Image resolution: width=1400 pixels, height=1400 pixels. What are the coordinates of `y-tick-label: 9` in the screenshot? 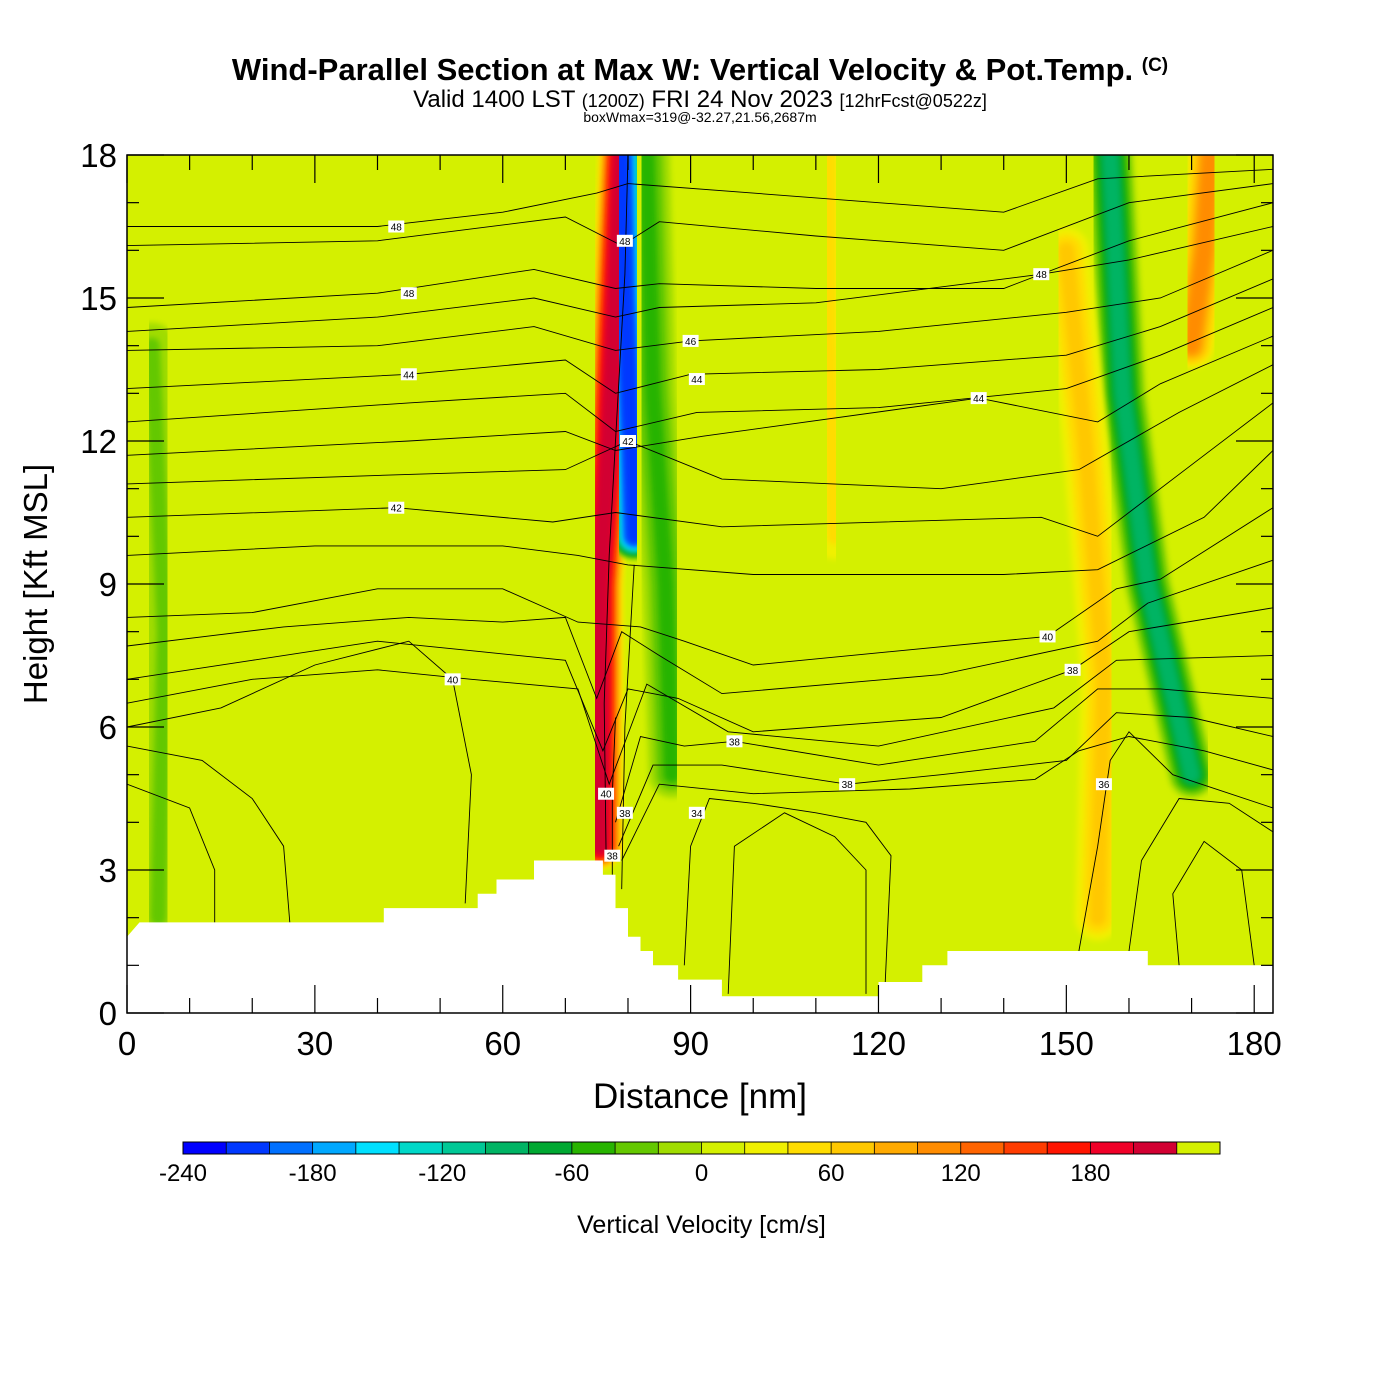 It's located at (108, 584).